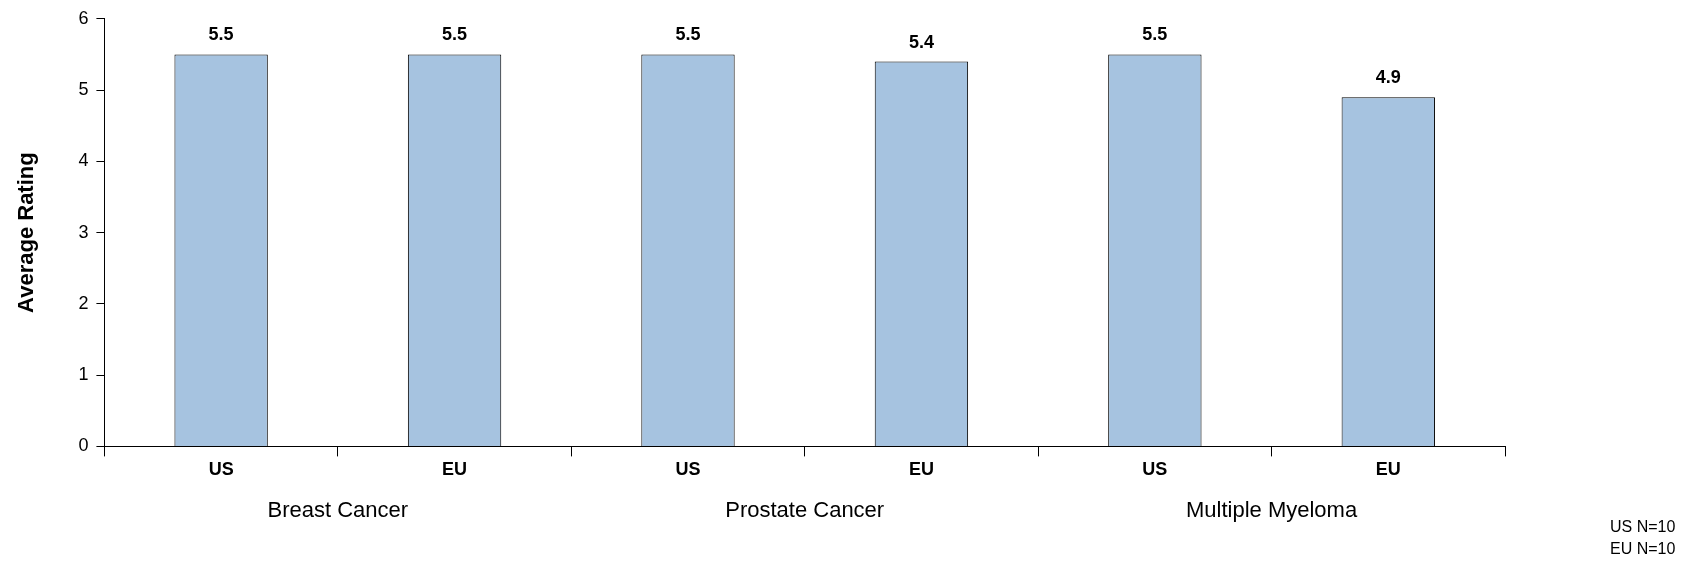 This screenshot has width=1700, height=574. What do you see at coordinates (83, 160) in the screenshot?
I see `y-tick-label: 4` at bounding box center [83, 160].